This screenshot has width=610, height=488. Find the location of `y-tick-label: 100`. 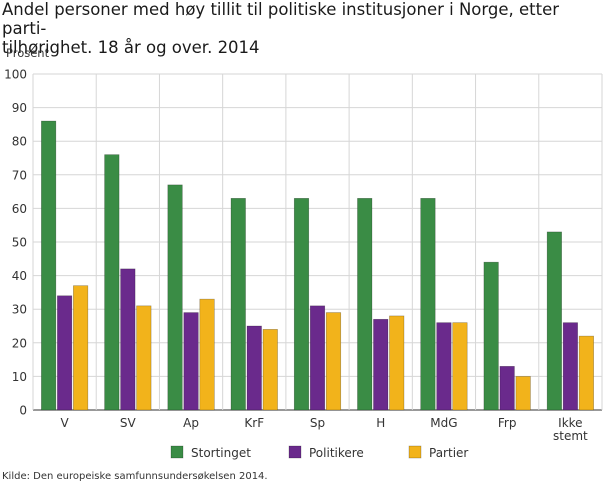

y-tick-label: 100 is located at coordinates (15, 75).